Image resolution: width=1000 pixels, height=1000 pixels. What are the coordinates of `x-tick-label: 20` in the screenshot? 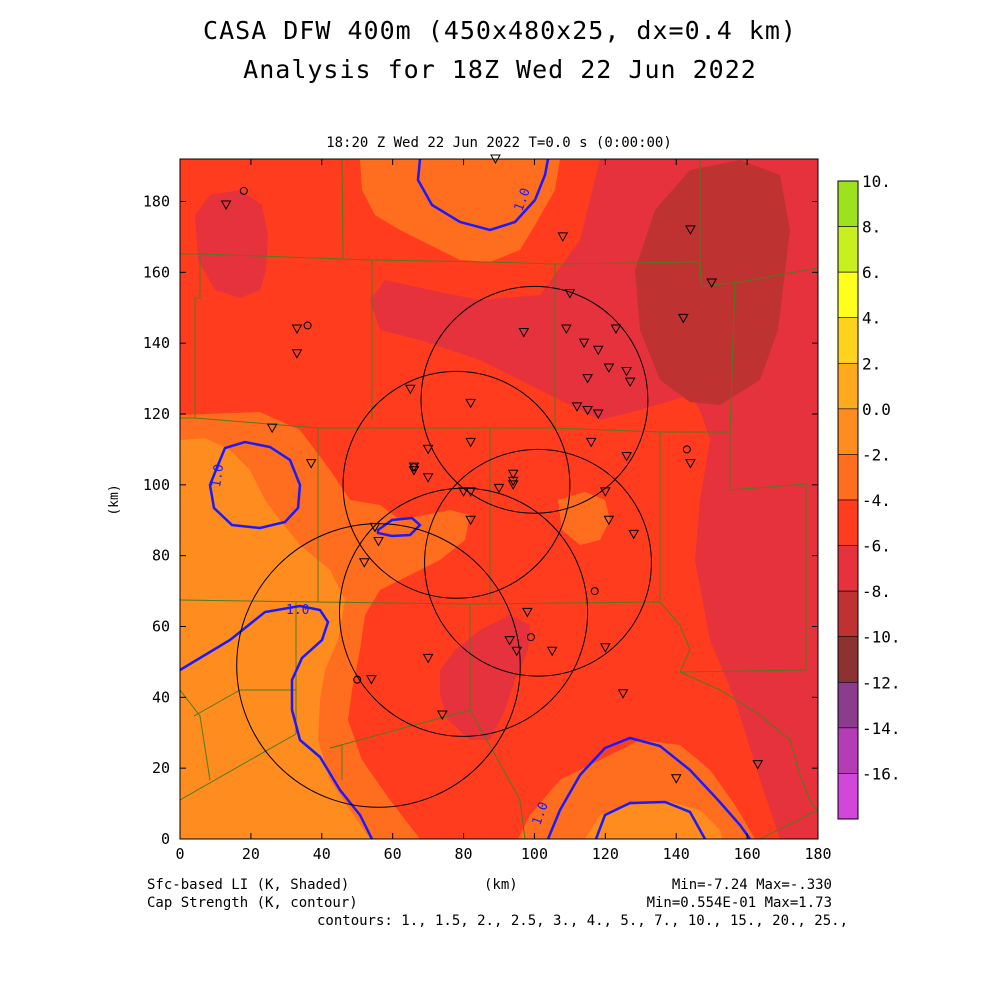 It's located at (251, 854).